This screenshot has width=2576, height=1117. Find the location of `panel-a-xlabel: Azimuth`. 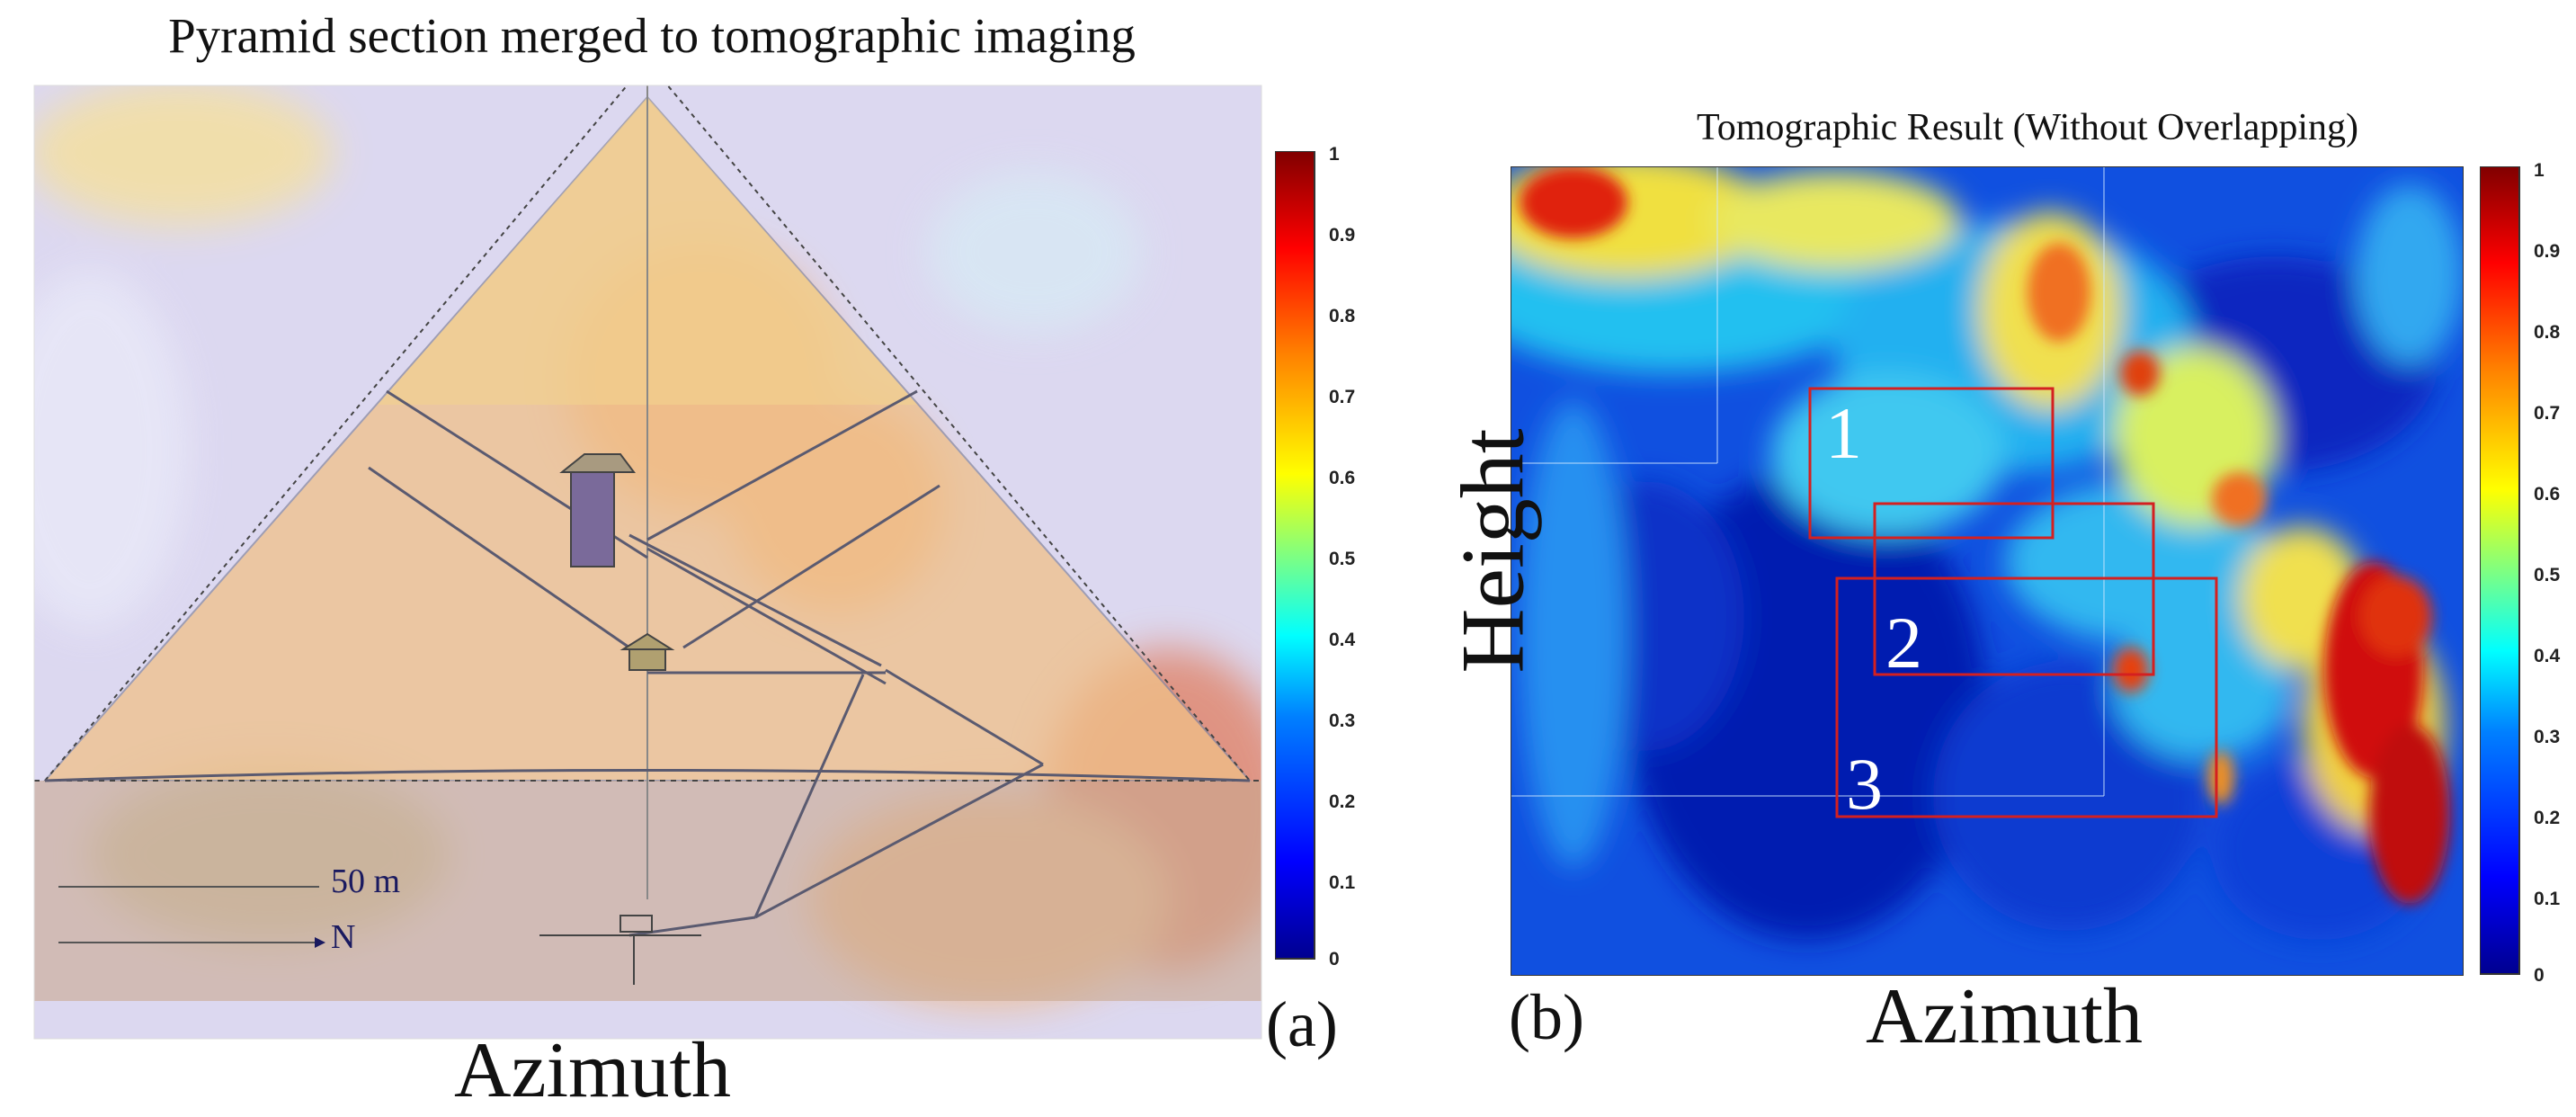

panel-a-xlabel: Azimuth is located at coordinates (593, 1070).